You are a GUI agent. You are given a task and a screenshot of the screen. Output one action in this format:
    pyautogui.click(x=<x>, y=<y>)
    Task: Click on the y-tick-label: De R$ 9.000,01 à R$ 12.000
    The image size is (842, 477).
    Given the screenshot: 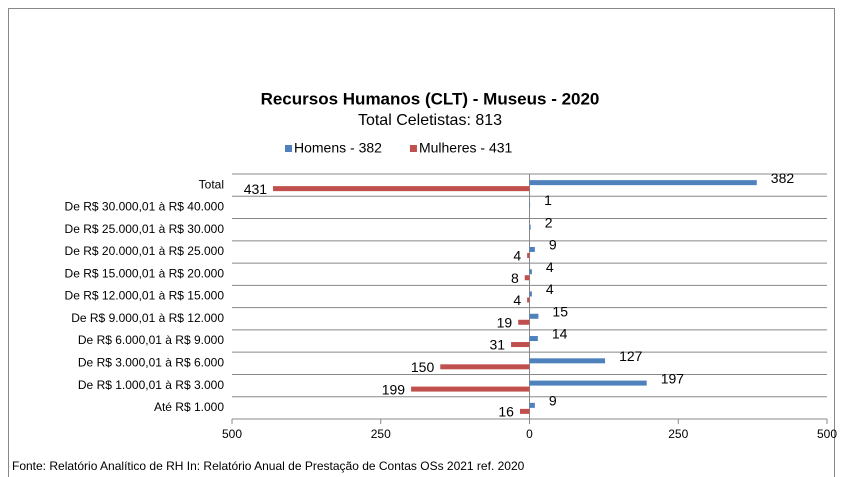 What is the action you would take?
    pyautogui.click(x=147, y=318)
    